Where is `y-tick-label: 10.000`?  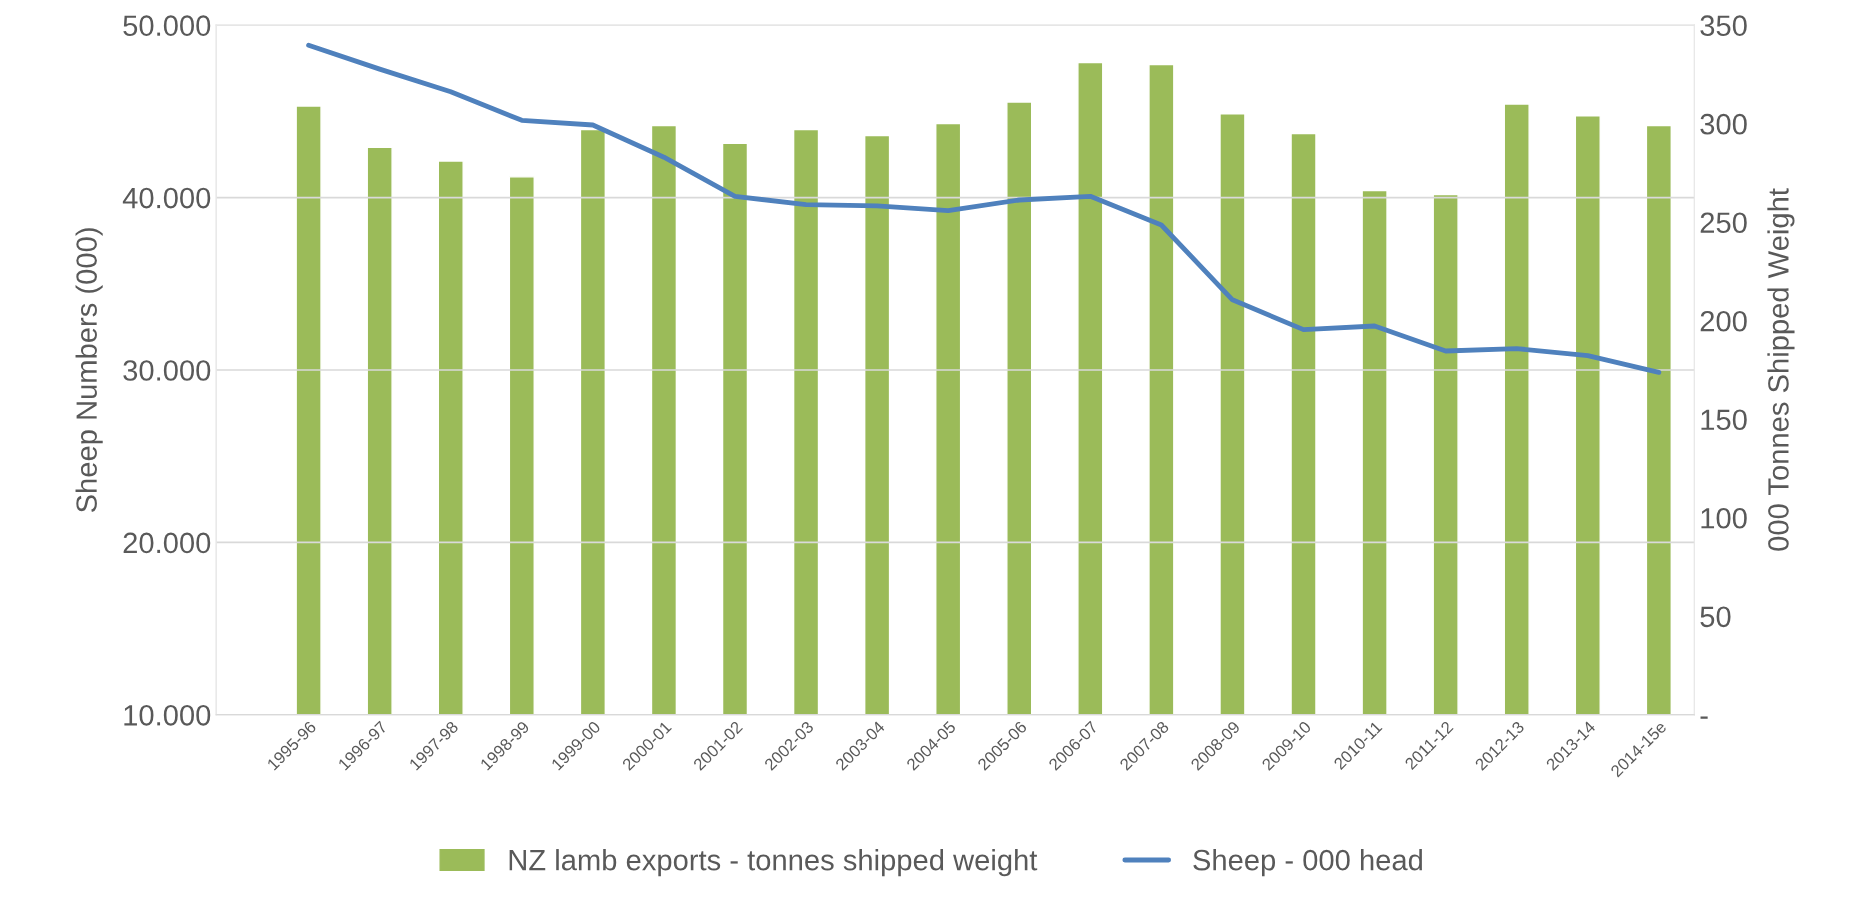 y-tick-label: 10.000 is located at coordinates (167, 715).